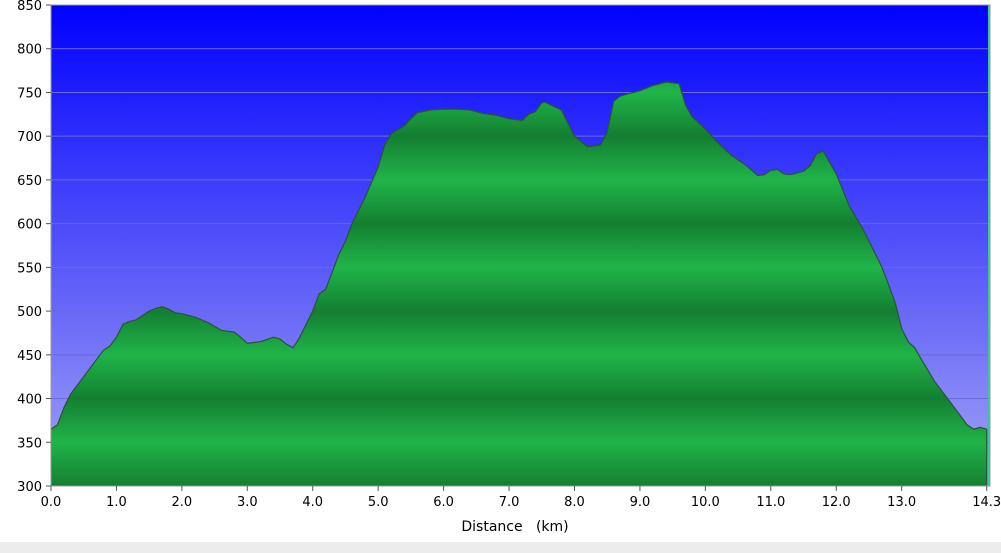 This screenshot has height=553, width=1001. I want to click on x-tick-label: 5.0, so click(378, 502).